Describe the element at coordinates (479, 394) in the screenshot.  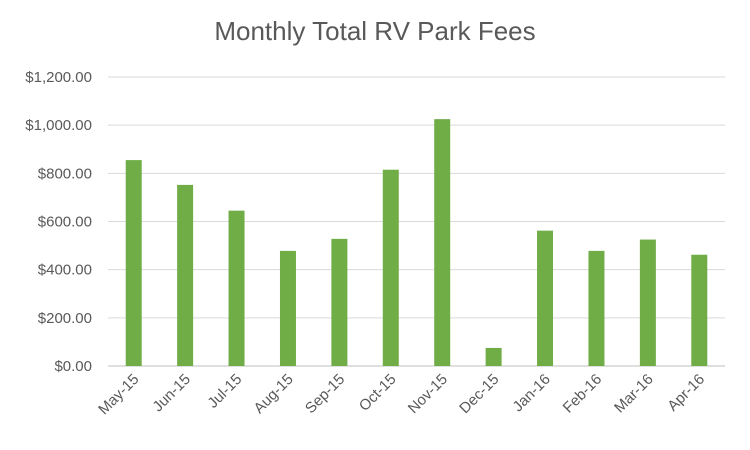
I see `x-tick-label: Dec-15` at that location.